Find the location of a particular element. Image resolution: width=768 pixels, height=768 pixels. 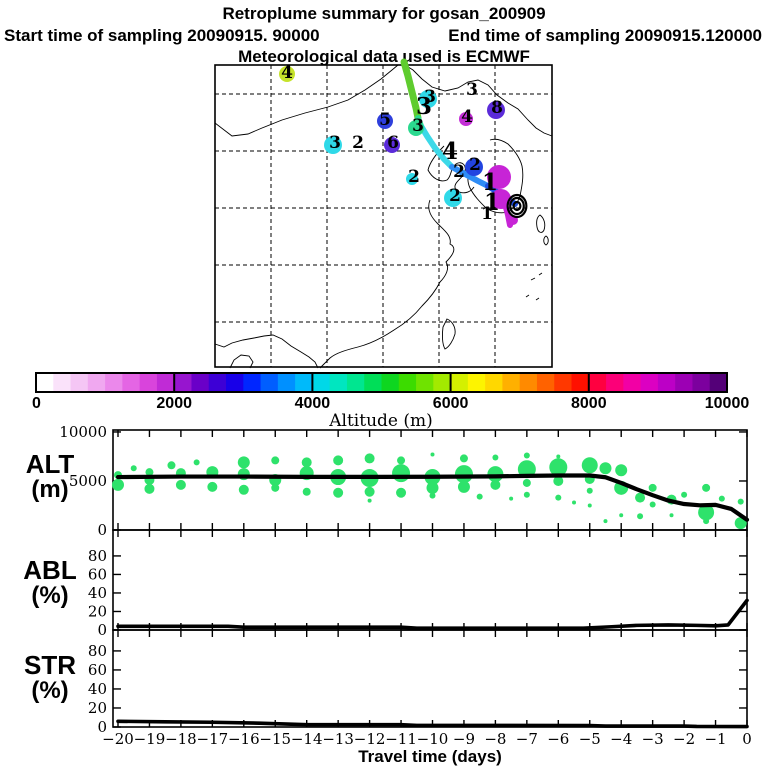

alt-ytick-label: 10000 is located at coordinates (83, 432).